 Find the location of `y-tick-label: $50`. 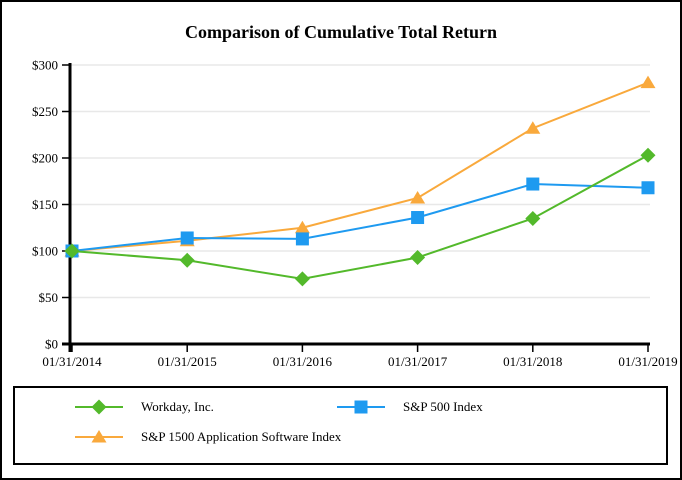

y-tick-label: $50 is located at coordinates (49, 297).